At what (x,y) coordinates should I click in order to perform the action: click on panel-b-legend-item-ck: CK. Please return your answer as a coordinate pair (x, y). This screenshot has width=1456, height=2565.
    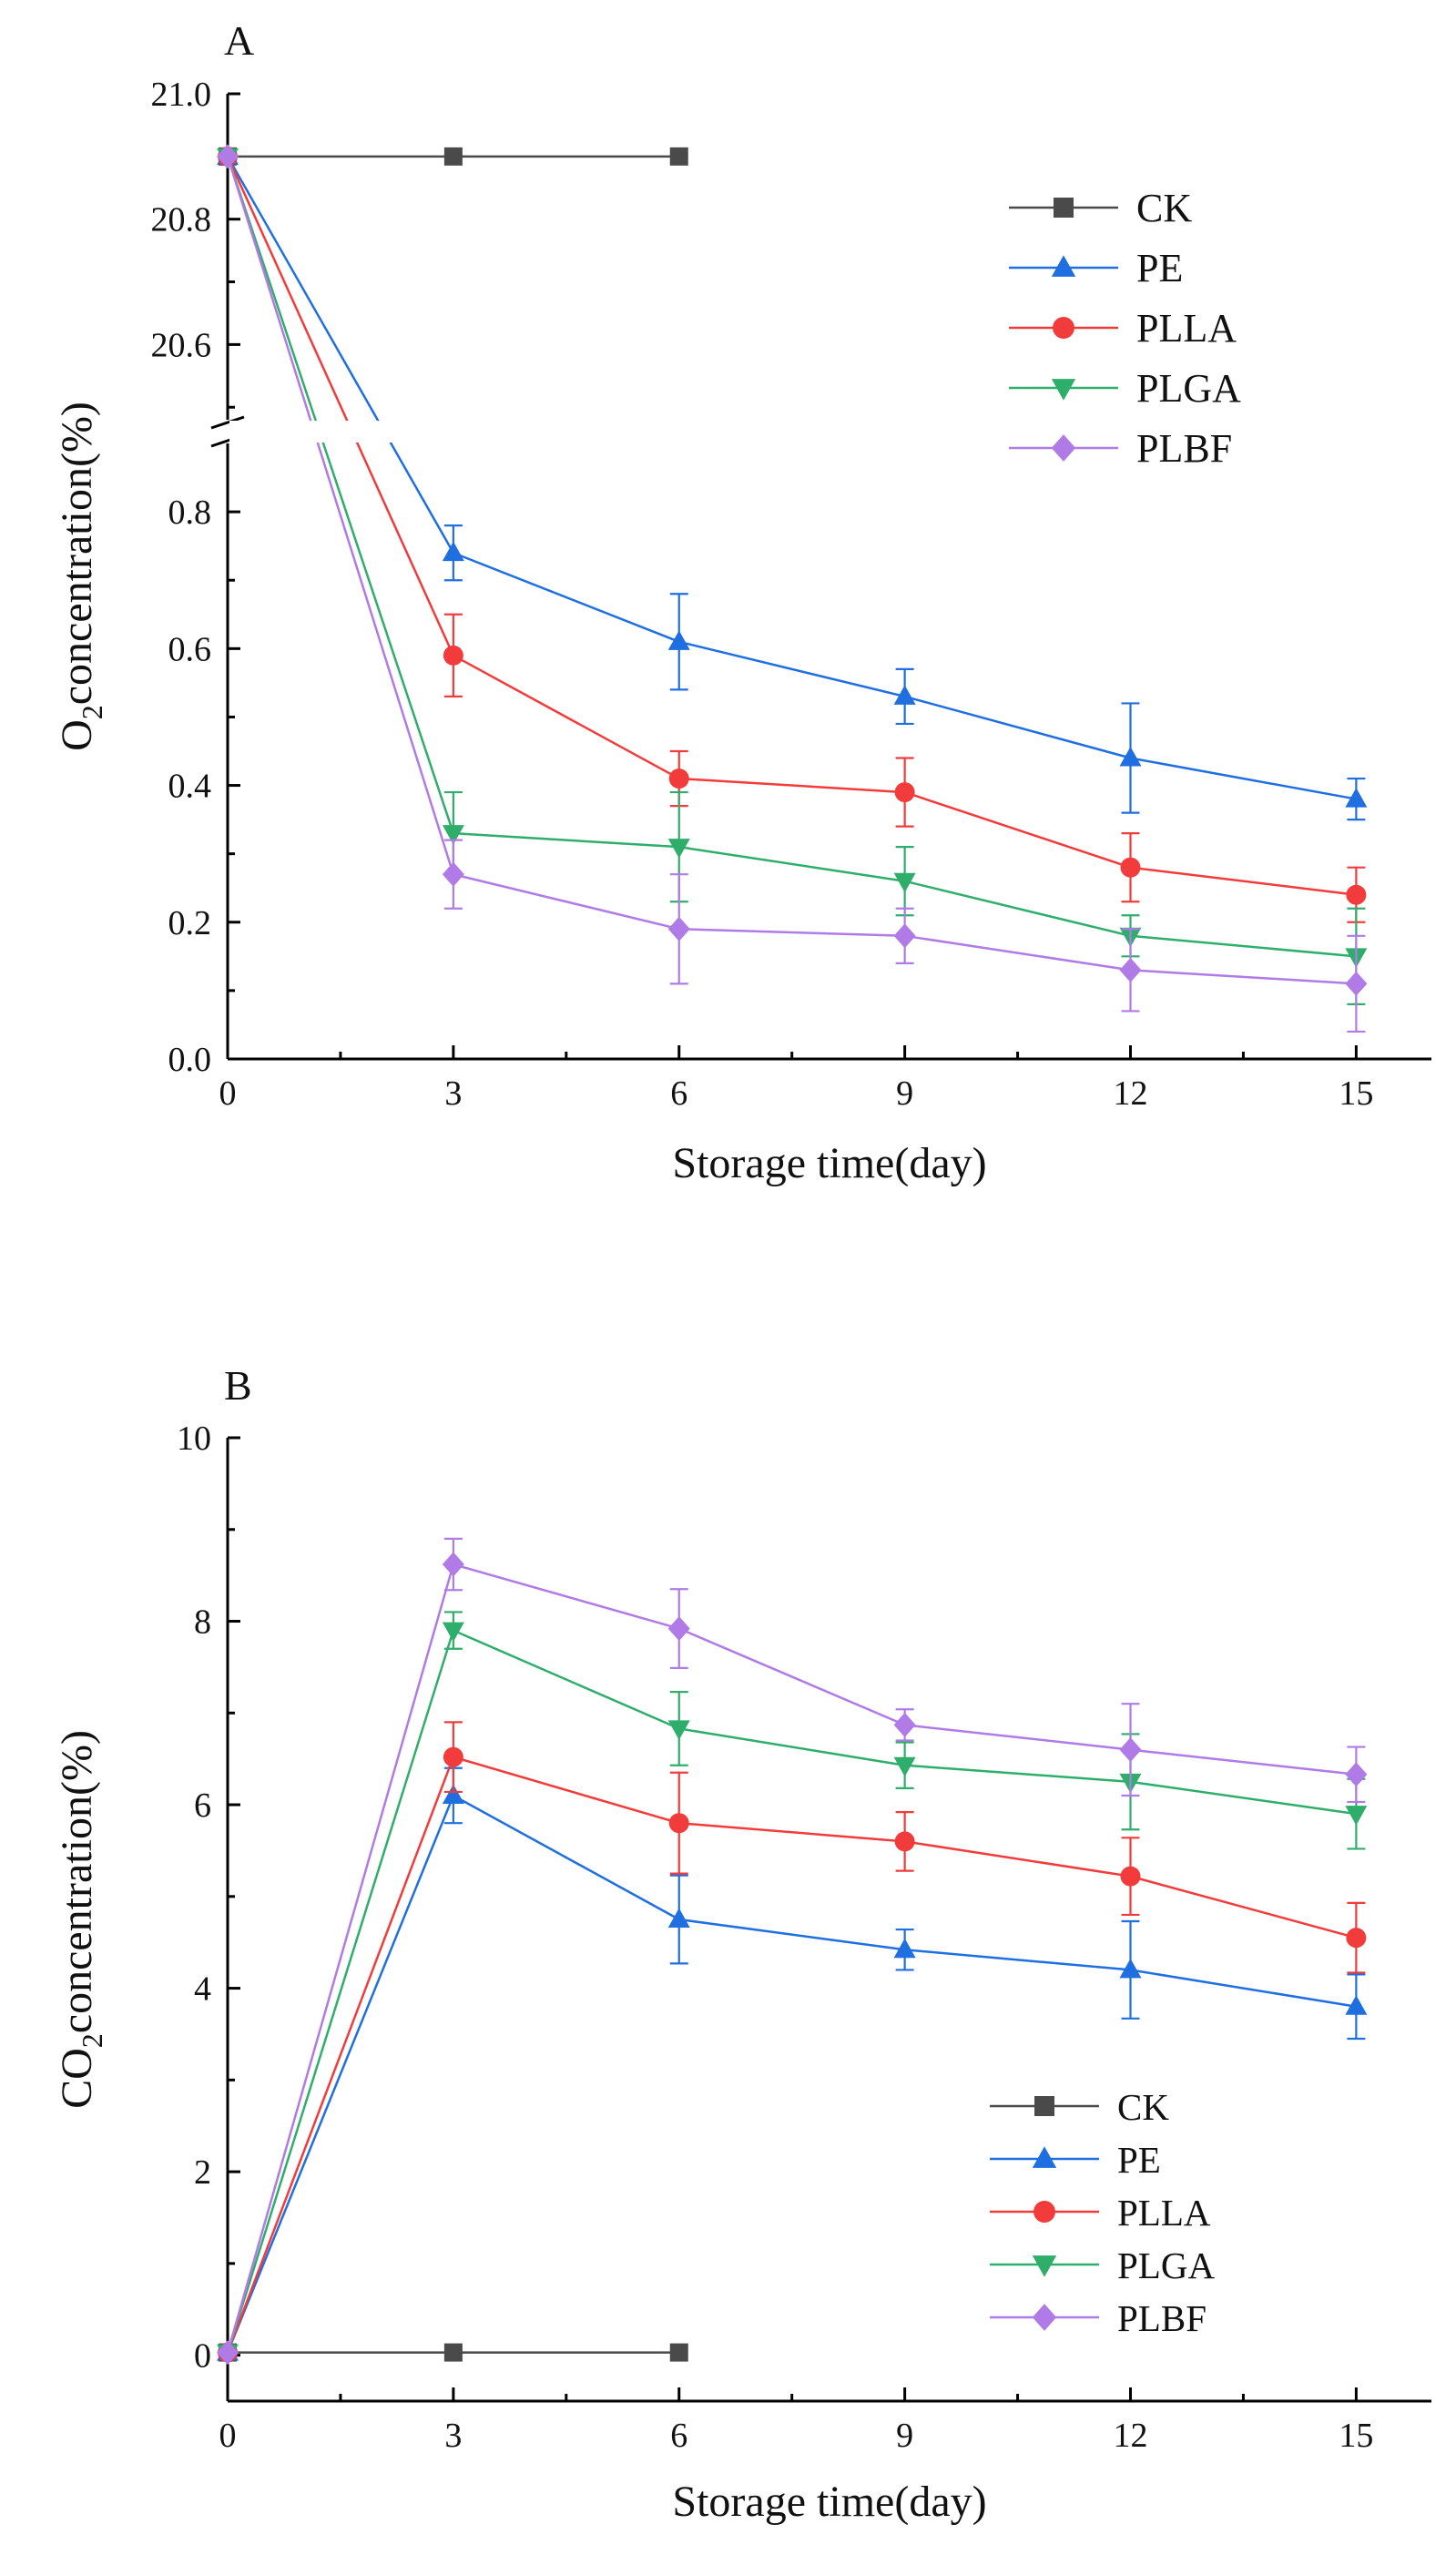
    Looking at the image, I should click on (1079, 2107).